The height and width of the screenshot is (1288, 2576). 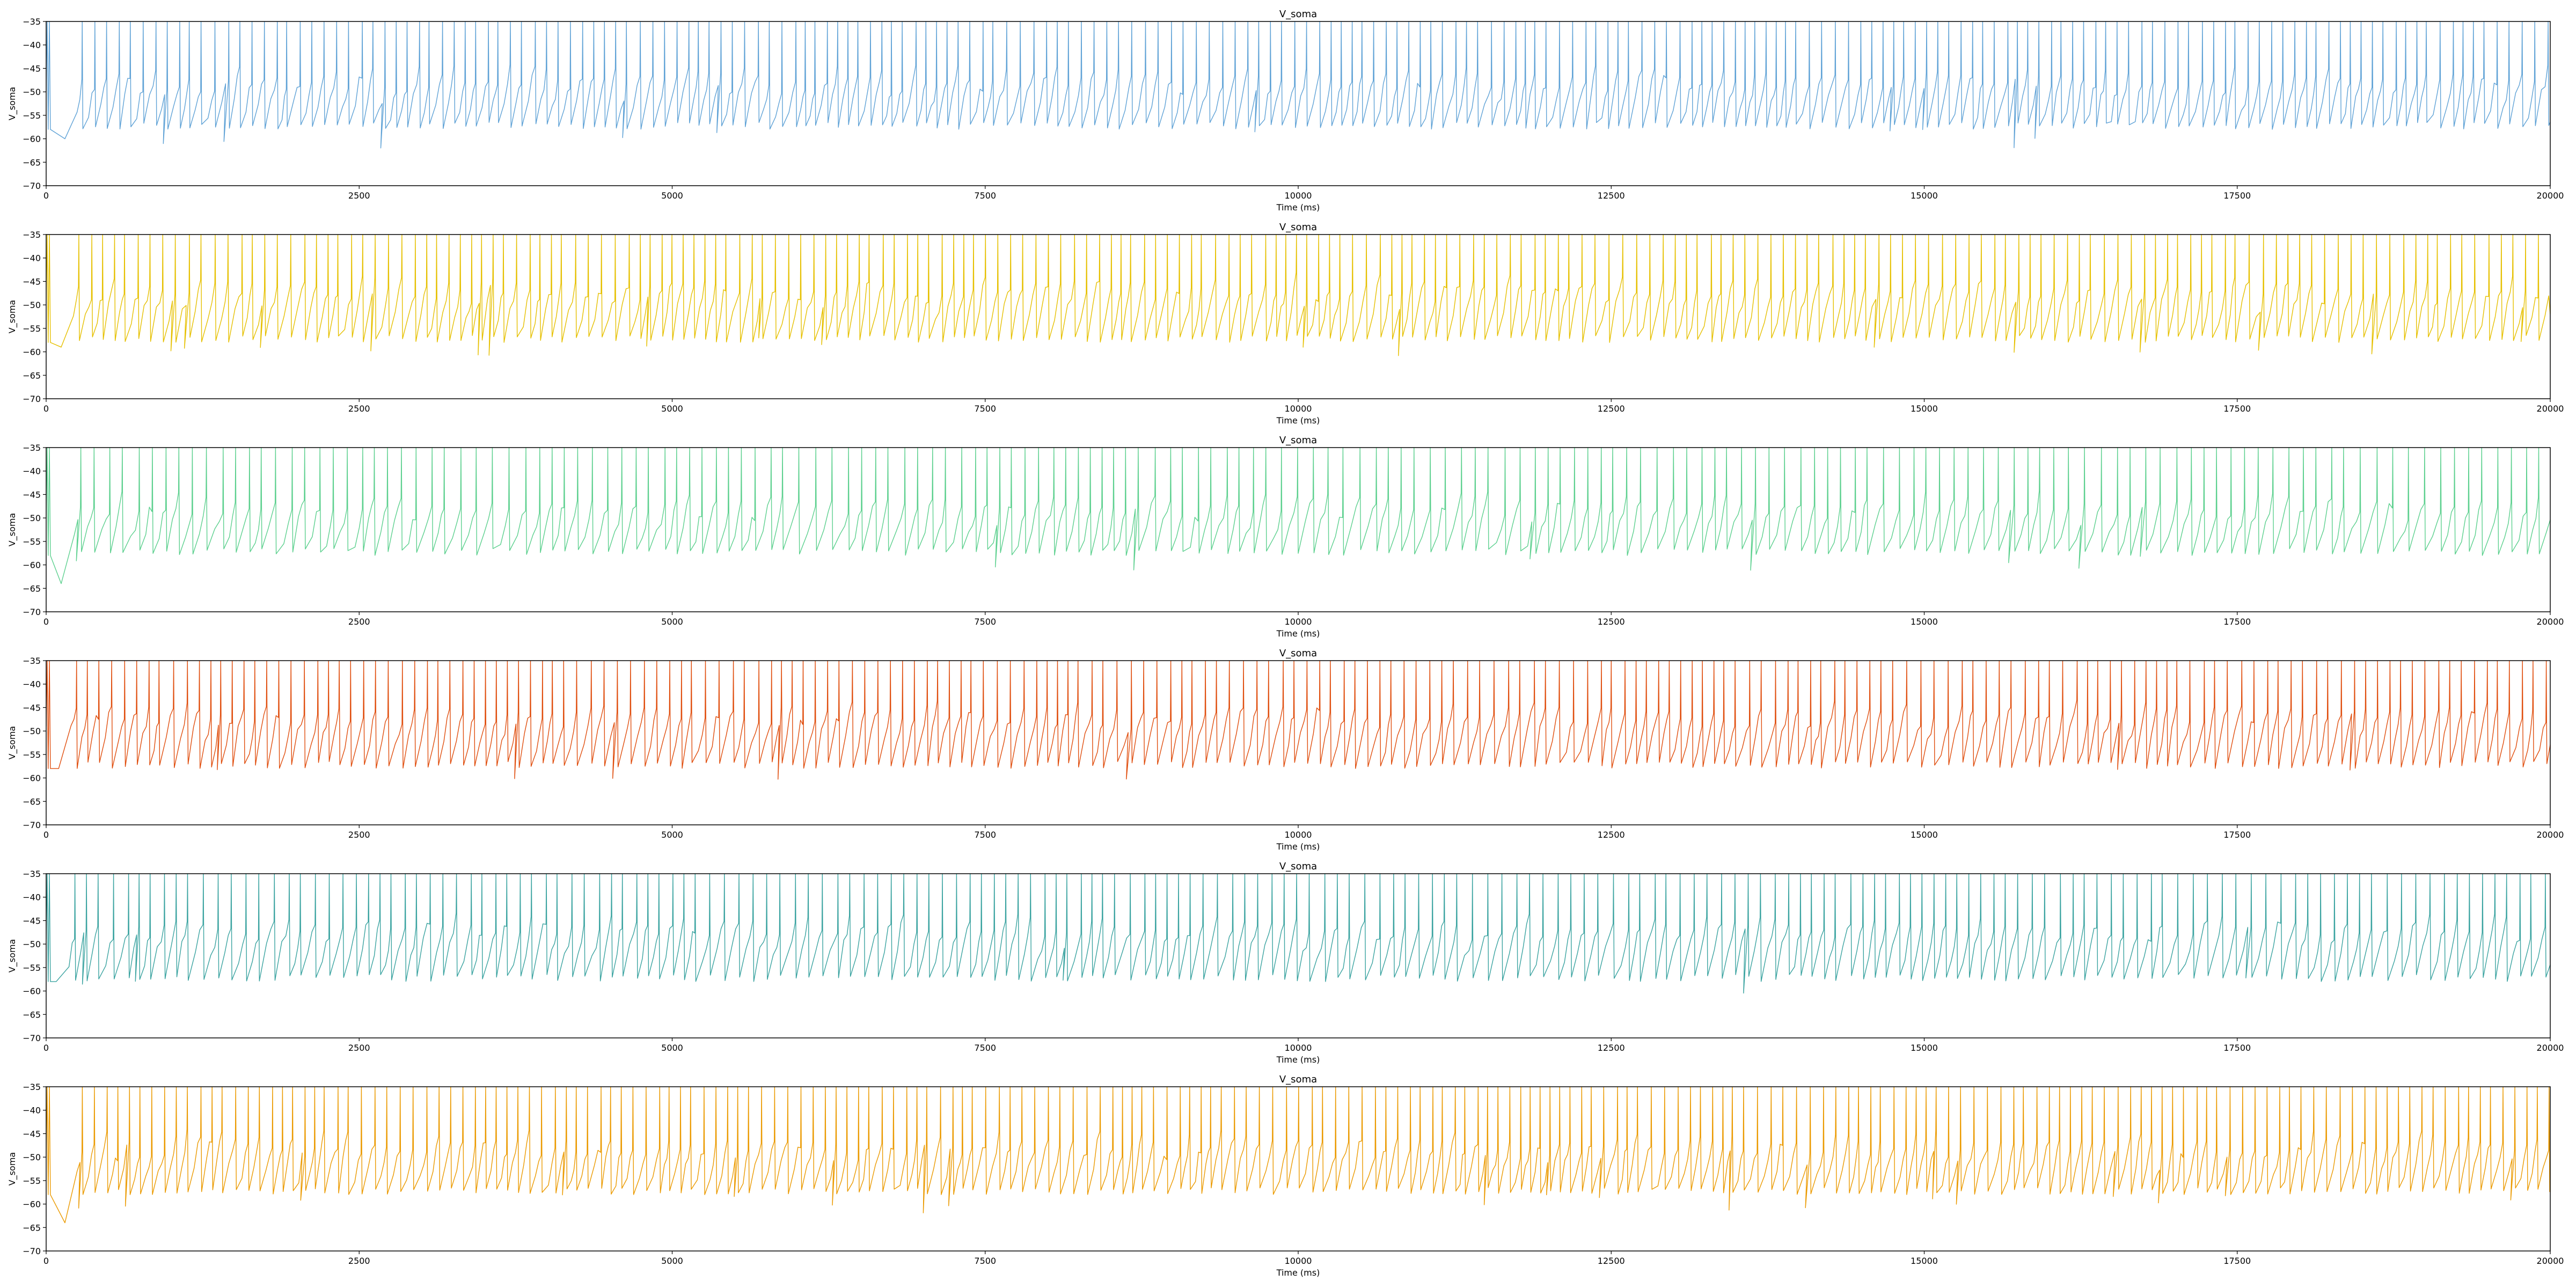 What do you see at coordinates (1298, 835) in the screenshot?
I see `x-tick-label: 10000` at bounding box center [1298, 835].